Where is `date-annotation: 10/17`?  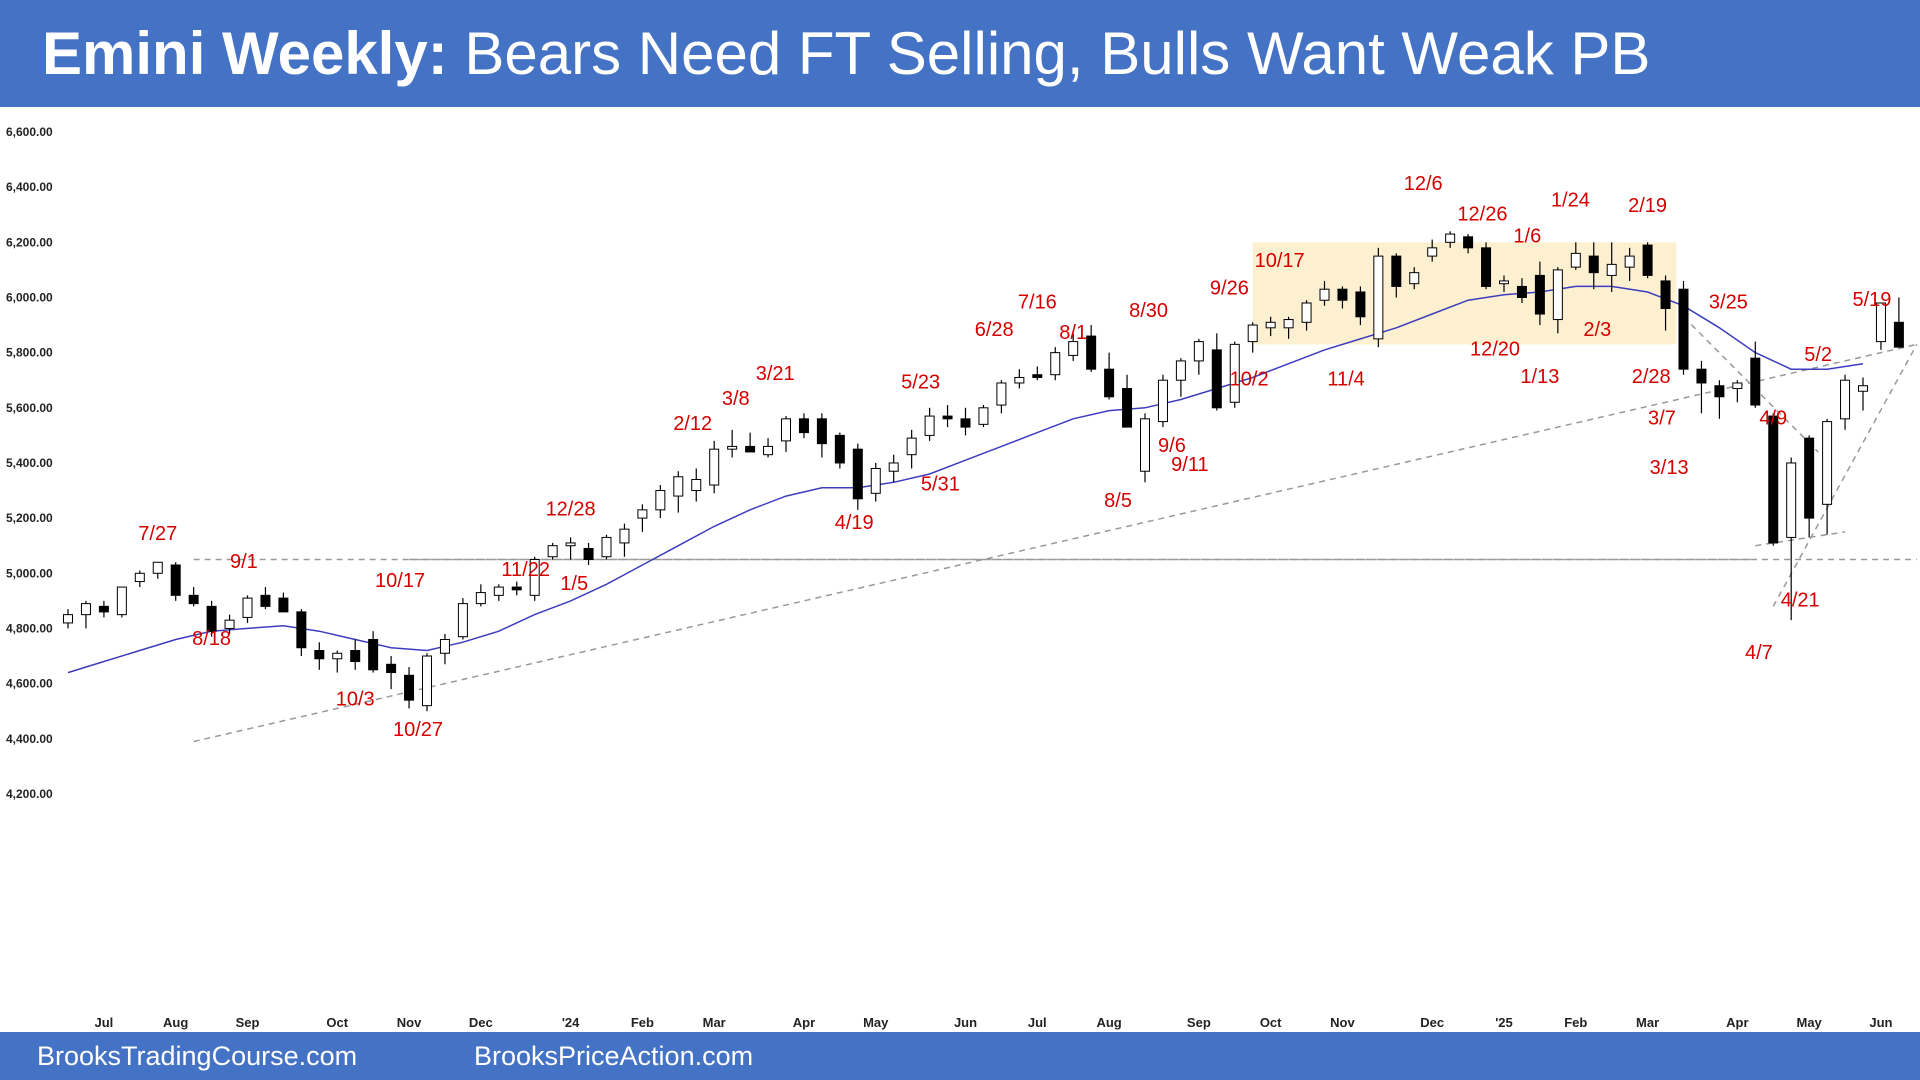
date-annotation: 10/17 is located at coordinates (400, 581).